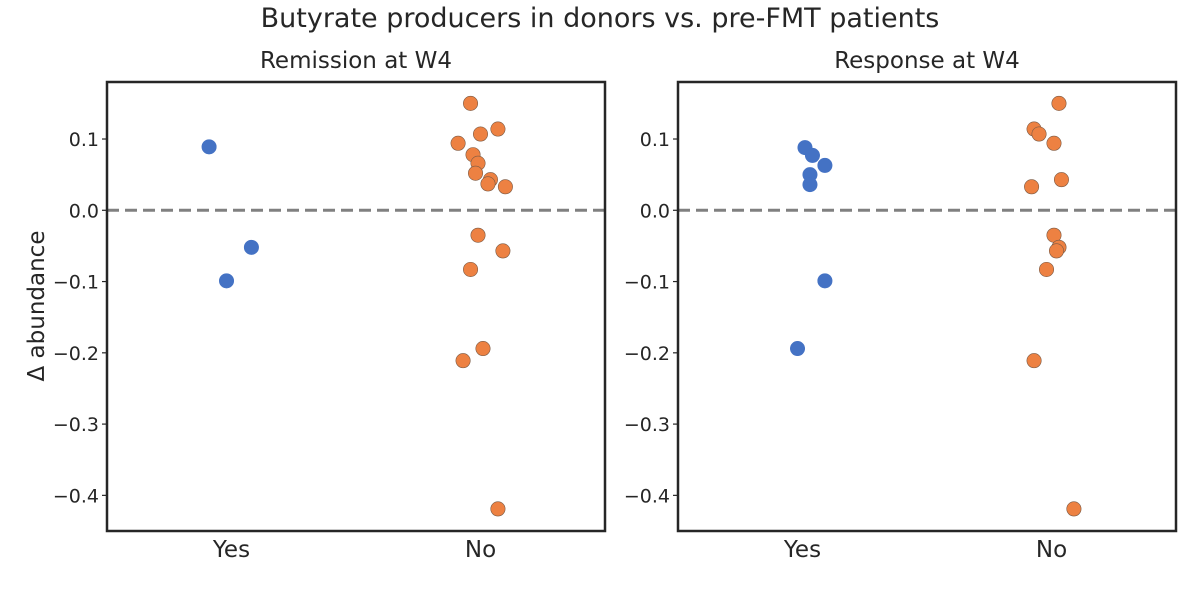 Image resolution: width=1200 pixels, height=600 pixels. I want to click on panel-title: Response at W4, so click(927, 61).